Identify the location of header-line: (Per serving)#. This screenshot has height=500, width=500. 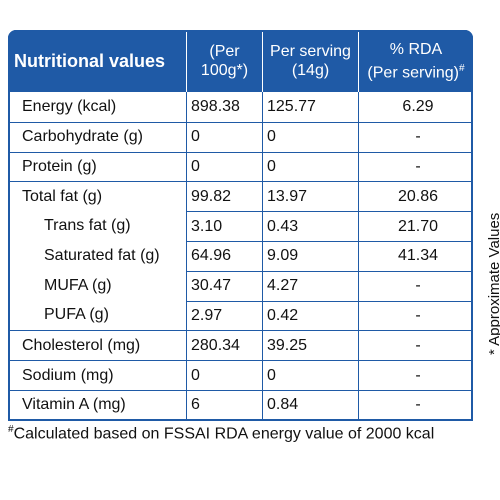
(415, 70).